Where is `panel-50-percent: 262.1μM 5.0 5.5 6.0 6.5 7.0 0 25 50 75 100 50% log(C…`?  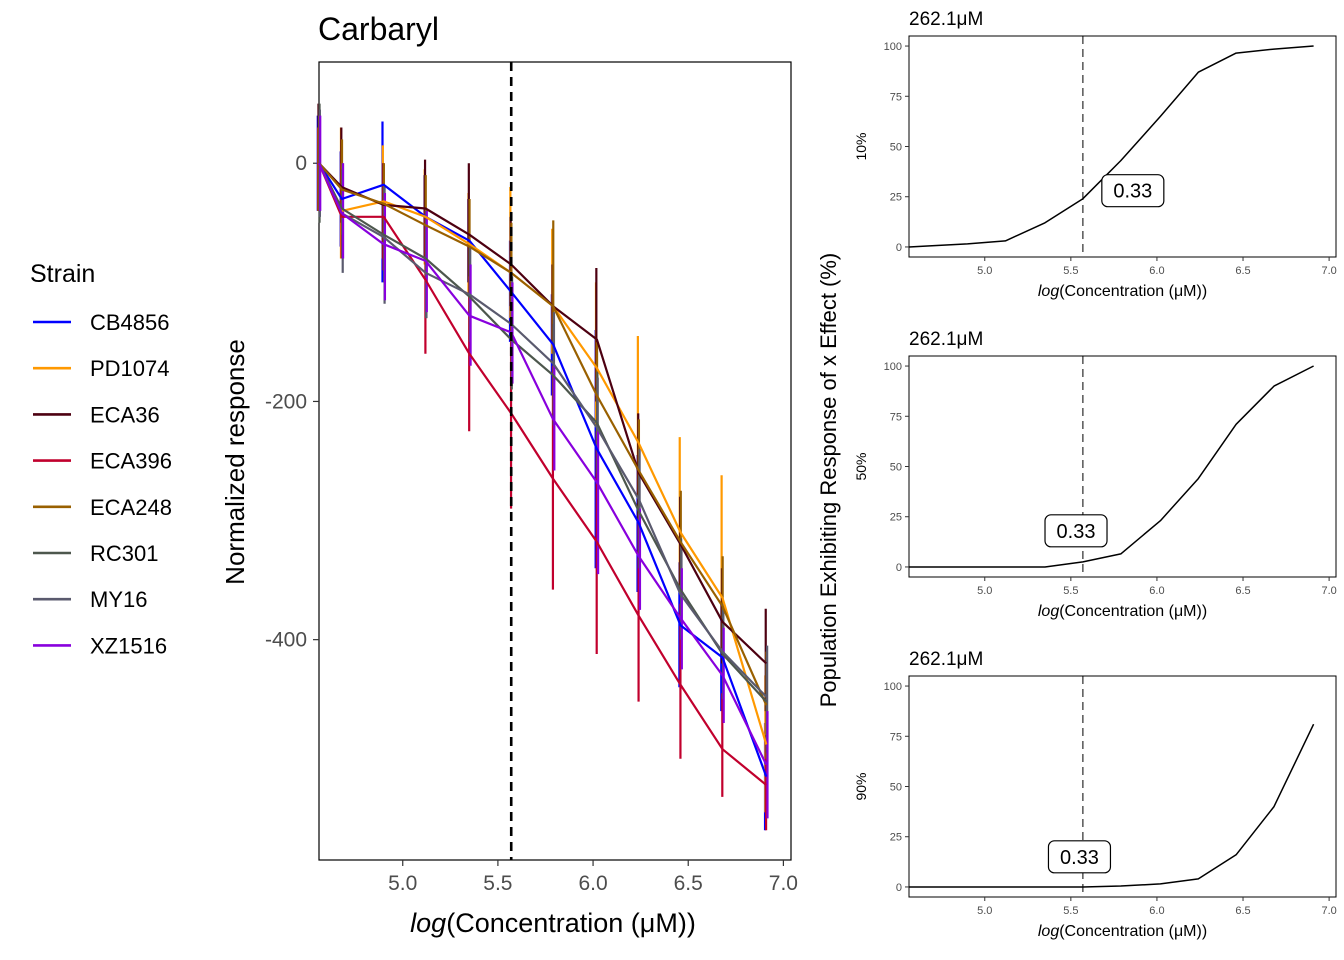 panel-50-percent: 262.1μM 5.0 5.5 6.0 6.5 7.0 0 25 50 75 100 50% log(C… is located at coordinates (1095, 474).